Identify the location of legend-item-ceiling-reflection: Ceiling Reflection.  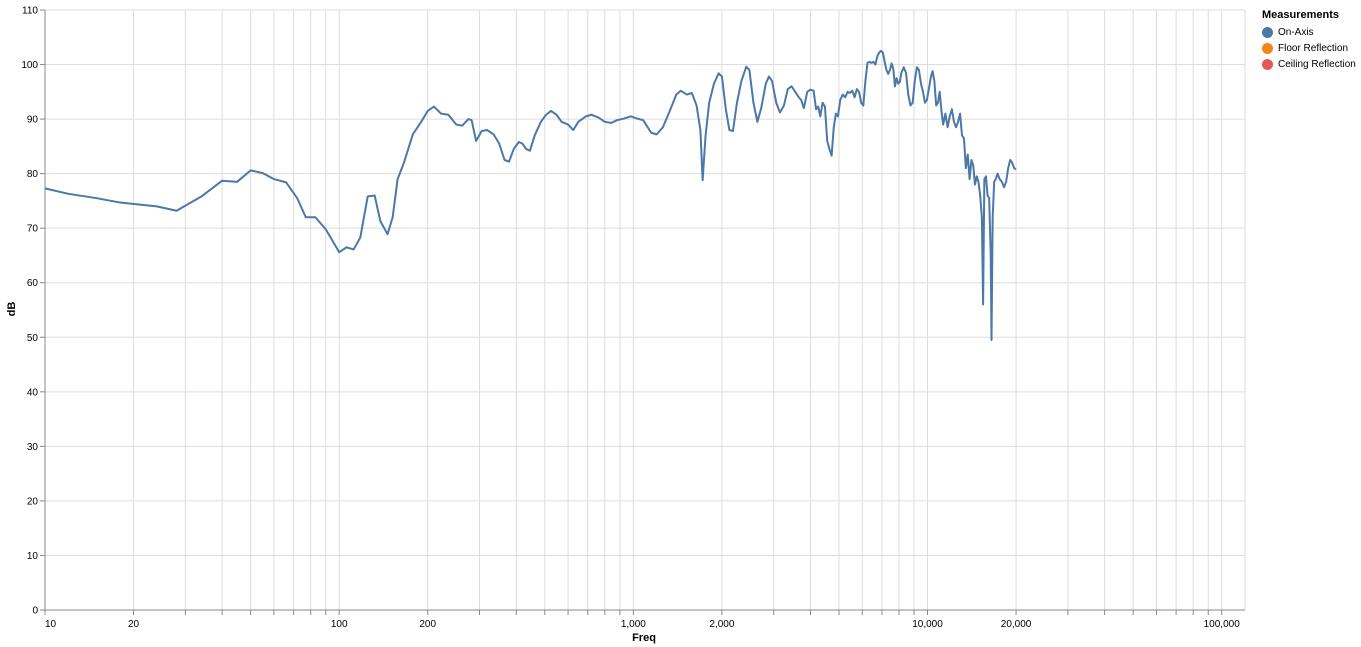
(1309, 64).